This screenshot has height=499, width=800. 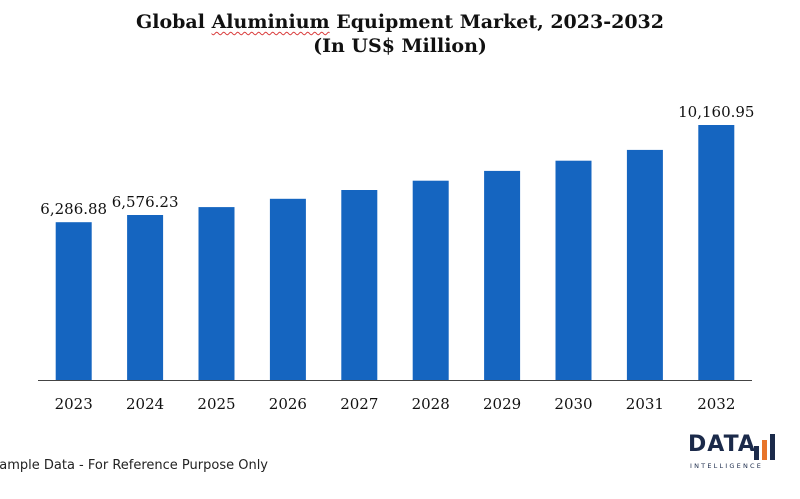 I want to click on footnote-text: Sample Data - For Reference Purpose Only, so click(x=134, y=465).